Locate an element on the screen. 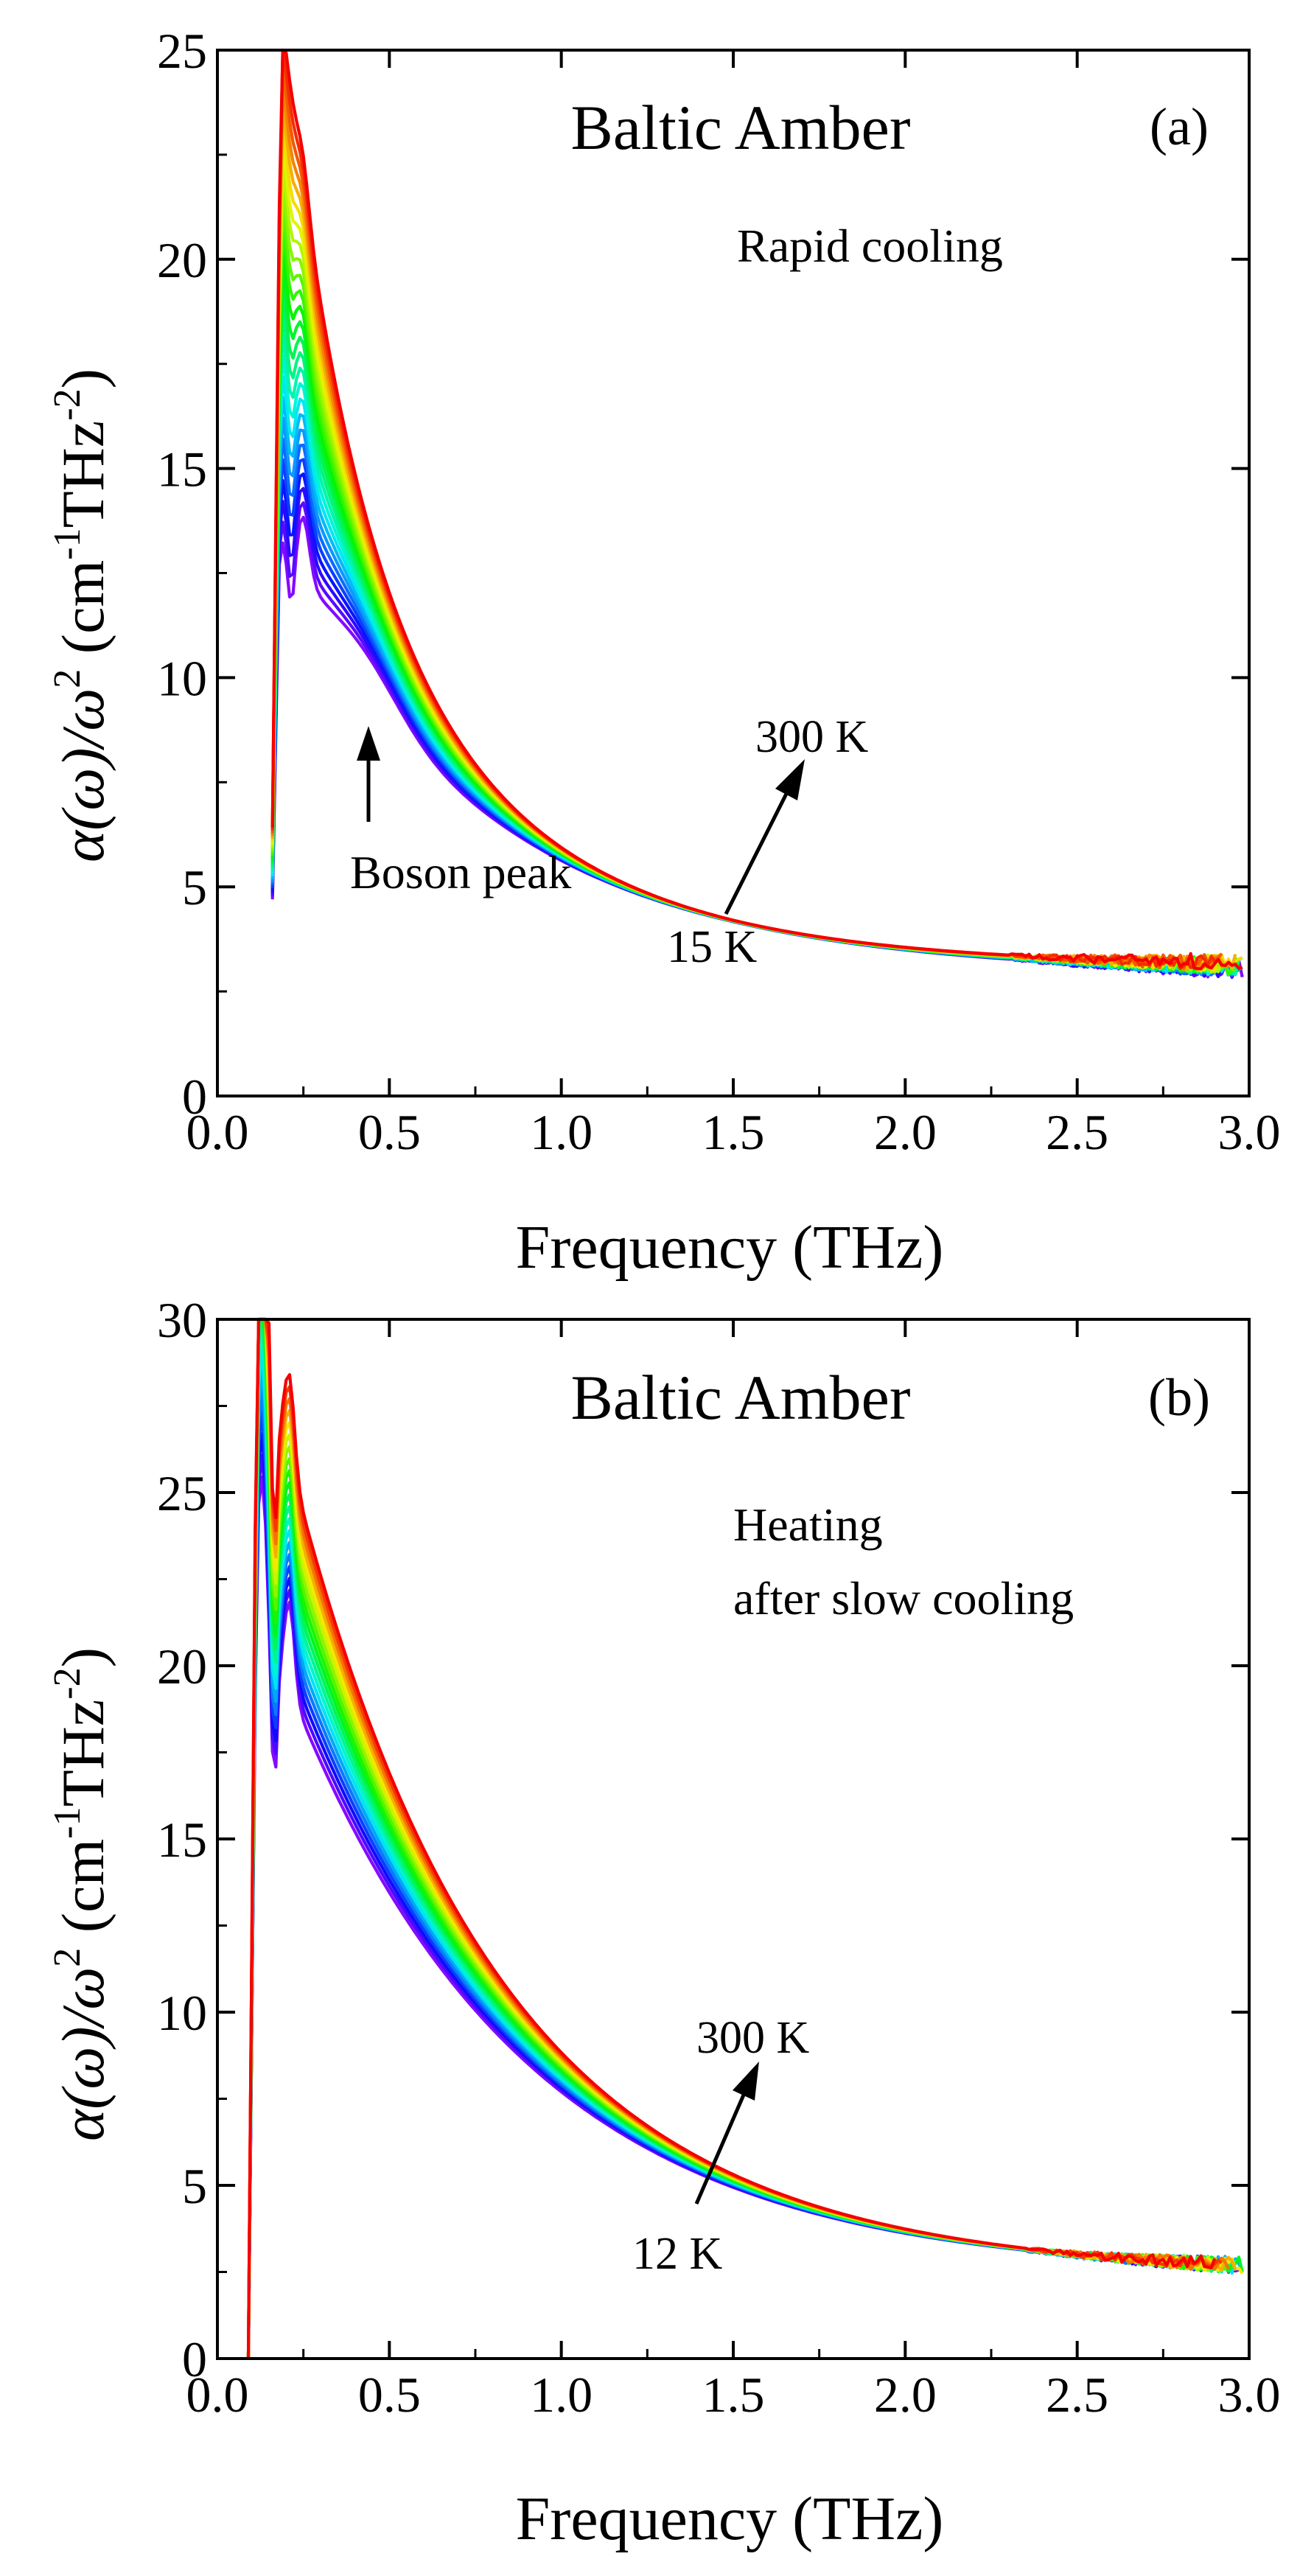  panel-b-condition-line-1: Heating is located at coordinates (808, 1524).